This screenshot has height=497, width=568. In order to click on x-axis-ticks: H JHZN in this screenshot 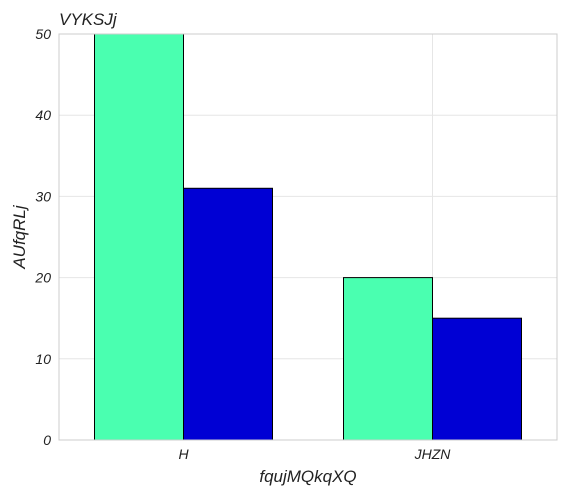, I will do `click(314, 454)`.